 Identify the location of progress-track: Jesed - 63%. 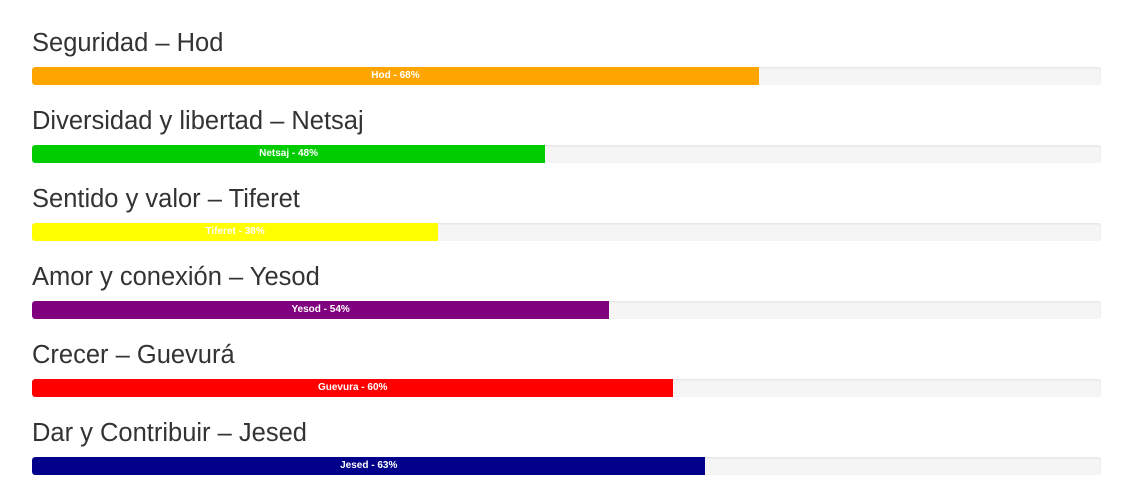
(566, 466).